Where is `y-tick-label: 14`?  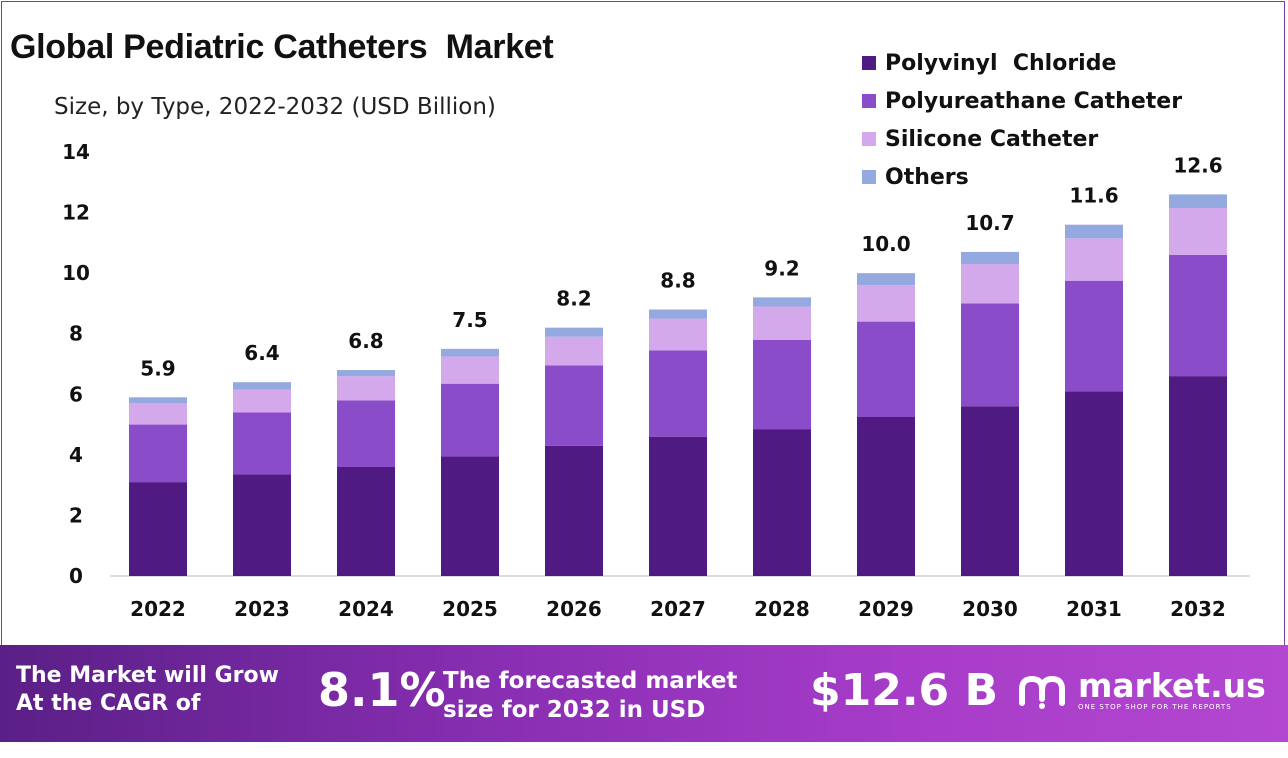 y-tick-label: 14 is located at coordinates (76, 152).